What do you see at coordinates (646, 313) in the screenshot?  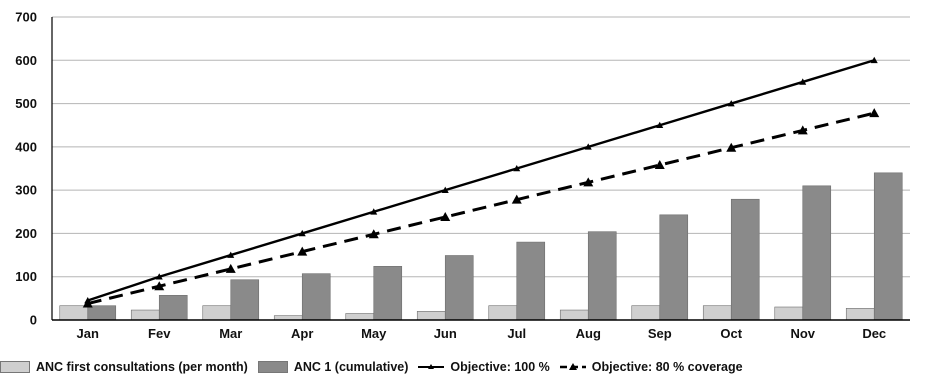 I see `bar-s0-sep` at bounding box center [646, 313].